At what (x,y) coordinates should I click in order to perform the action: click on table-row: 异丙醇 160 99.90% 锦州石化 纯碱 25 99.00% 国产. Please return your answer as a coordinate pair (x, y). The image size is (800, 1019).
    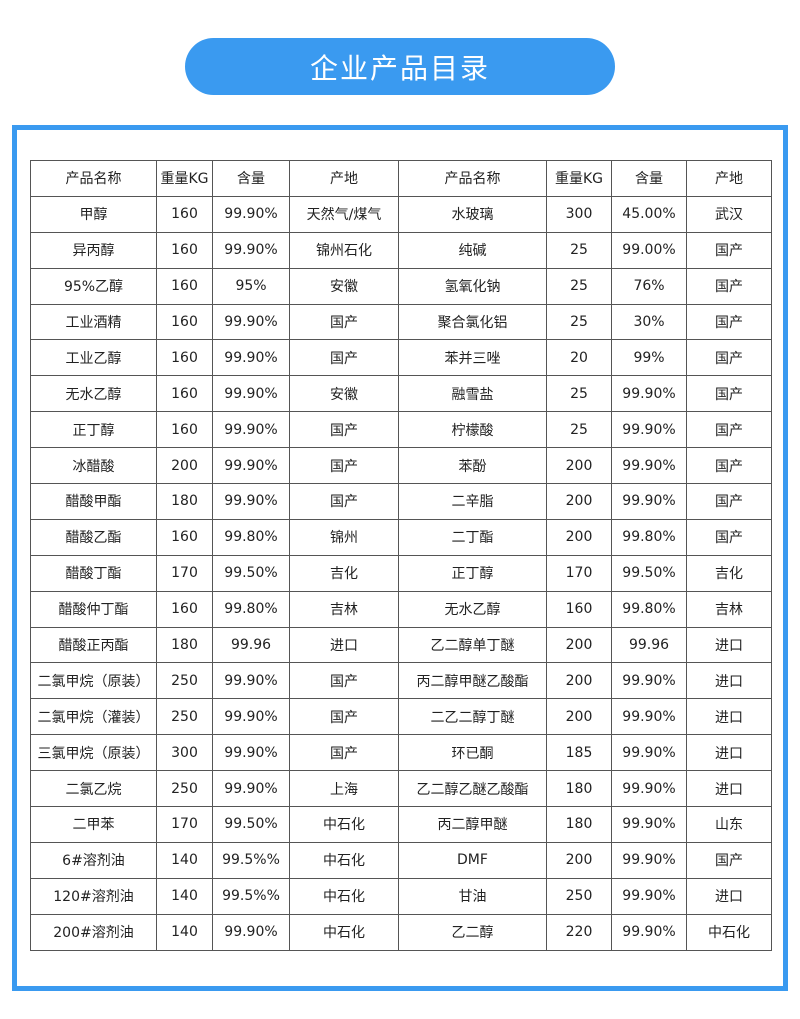
    Looking at the image, I should click on (401, 250).